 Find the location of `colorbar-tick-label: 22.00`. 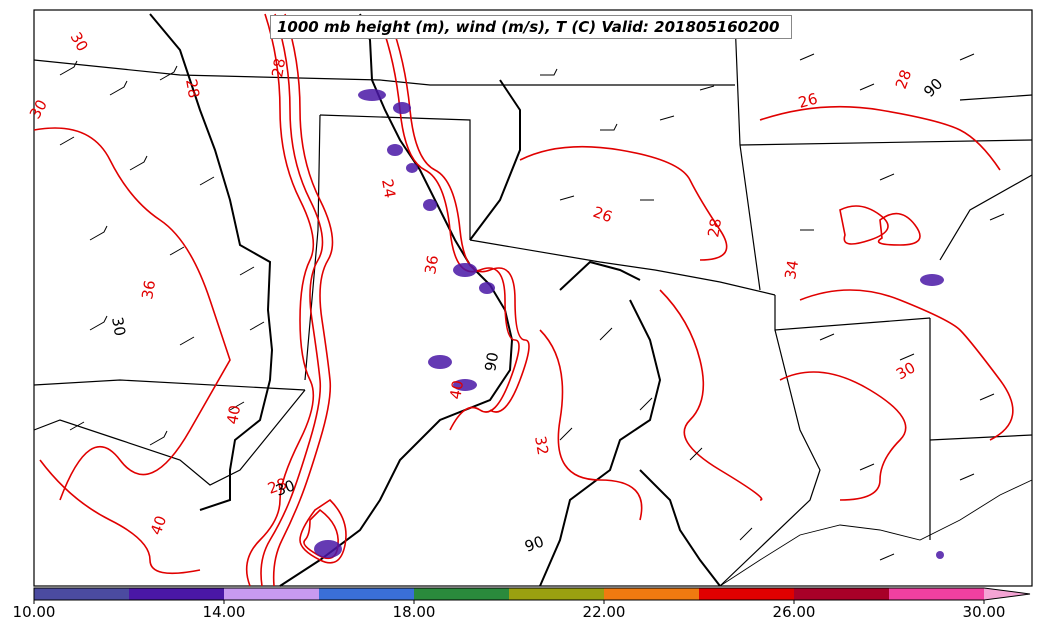

colorbar-tick-label: 22.00 is located at coordinates (604, 612).